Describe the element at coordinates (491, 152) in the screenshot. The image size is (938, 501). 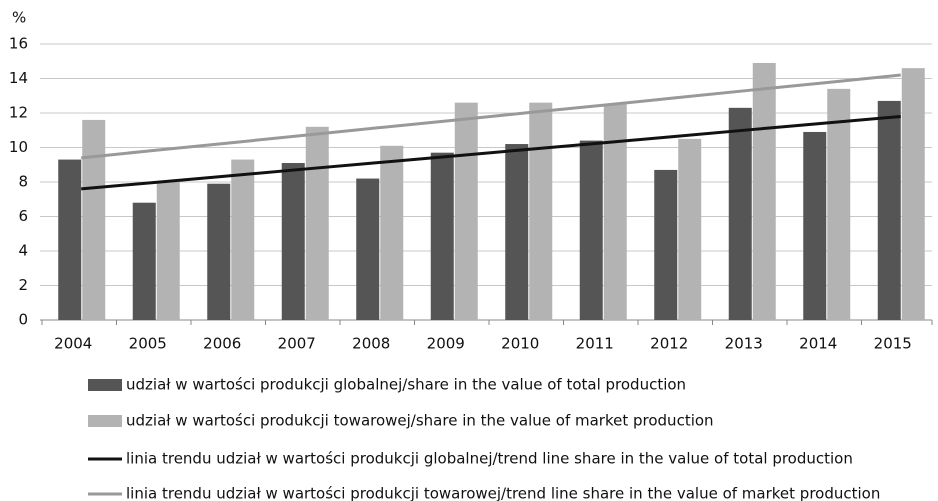
I see `trend-line` at that location.